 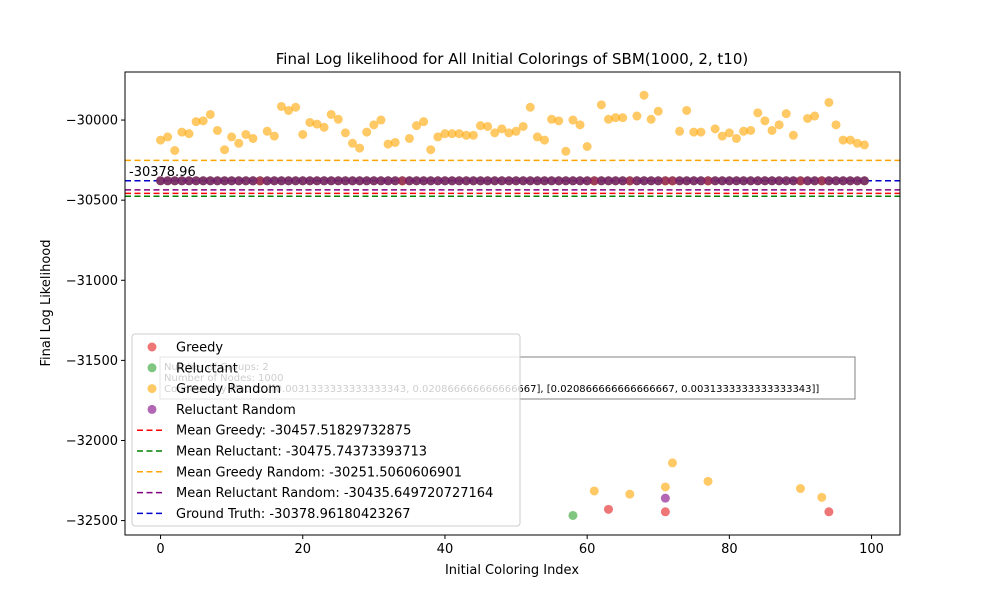 I want to click on legend-frame, so click(x=326, y=430).